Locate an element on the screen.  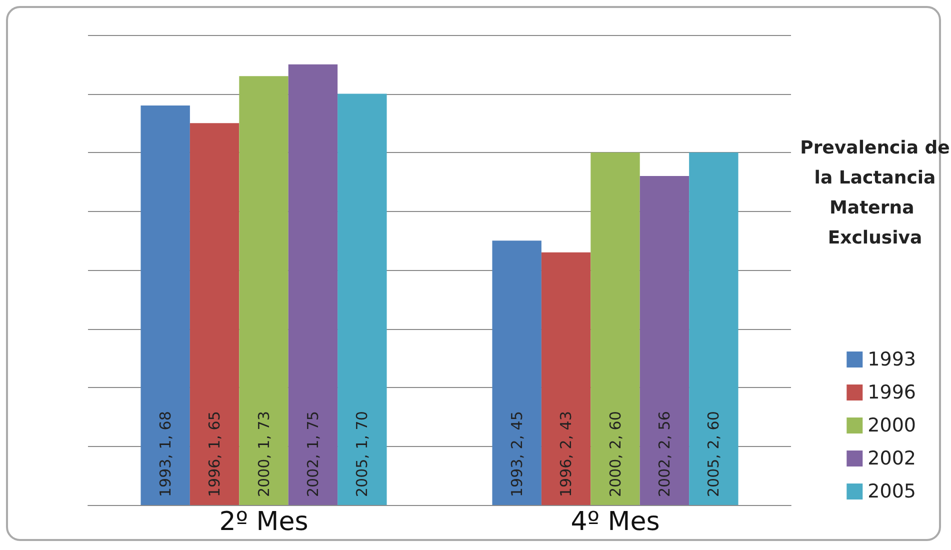
data-label: 2000, 2, 60 is located at coordinates (615, 454).